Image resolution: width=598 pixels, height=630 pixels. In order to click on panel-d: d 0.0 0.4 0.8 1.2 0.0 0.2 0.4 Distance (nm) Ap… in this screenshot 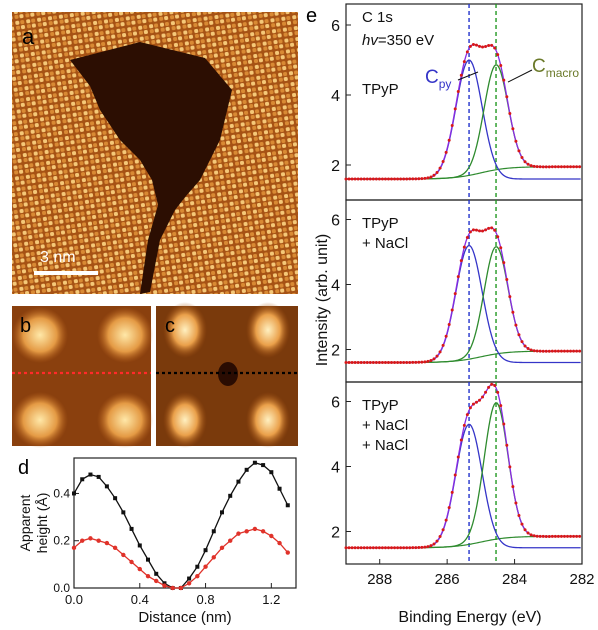, I will do `click(157, 541)`.